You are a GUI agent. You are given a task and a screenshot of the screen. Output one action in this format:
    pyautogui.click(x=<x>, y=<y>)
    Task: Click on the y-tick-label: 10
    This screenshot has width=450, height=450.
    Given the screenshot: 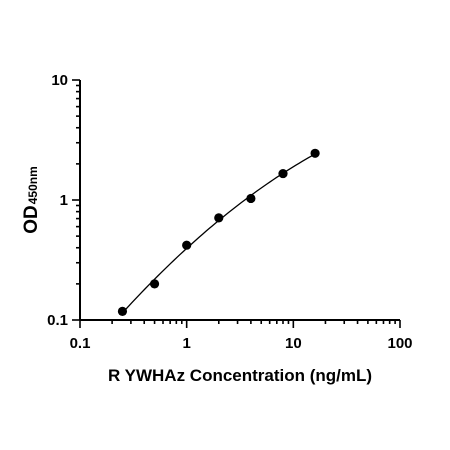 What is the action you would take?
    pyautogui.click(x=59, y=80)
    